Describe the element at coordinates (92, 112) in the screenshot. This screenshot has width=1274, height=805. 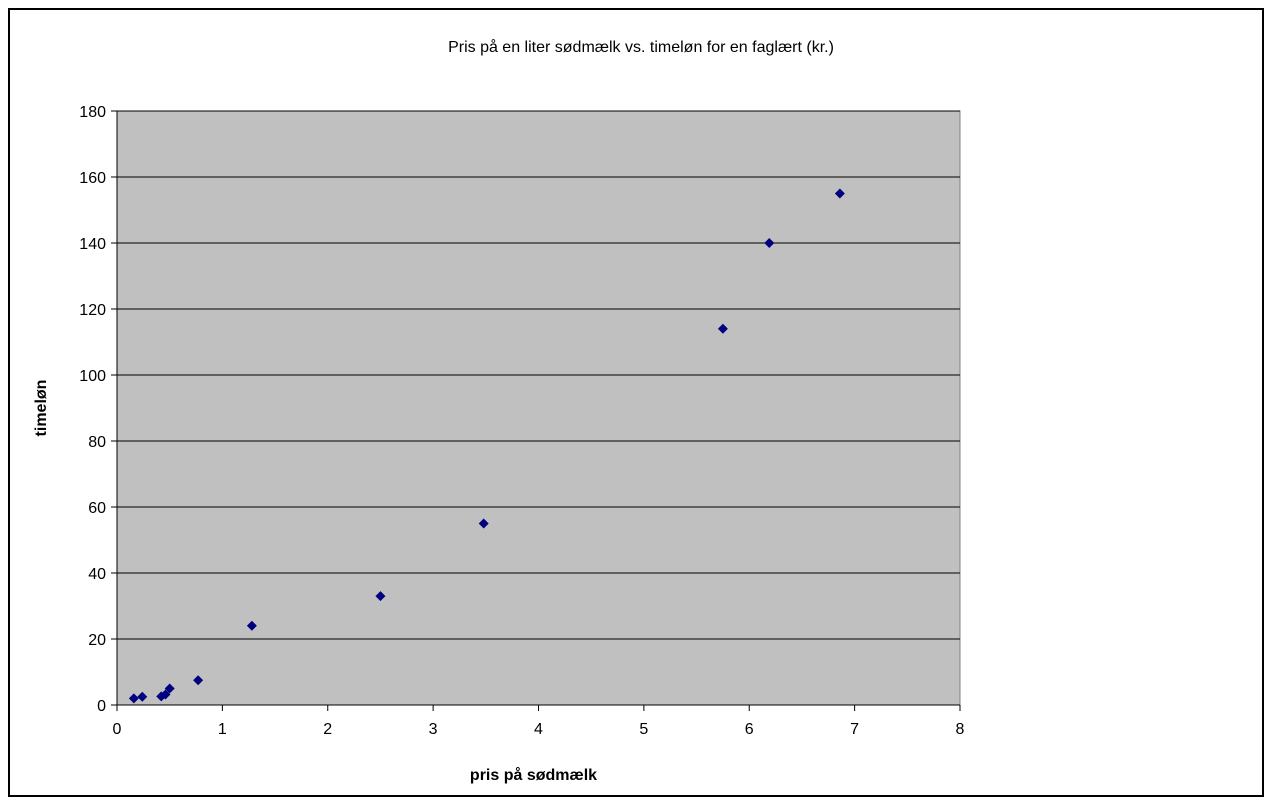
I see `y-tick-label-9: 180` at that location.